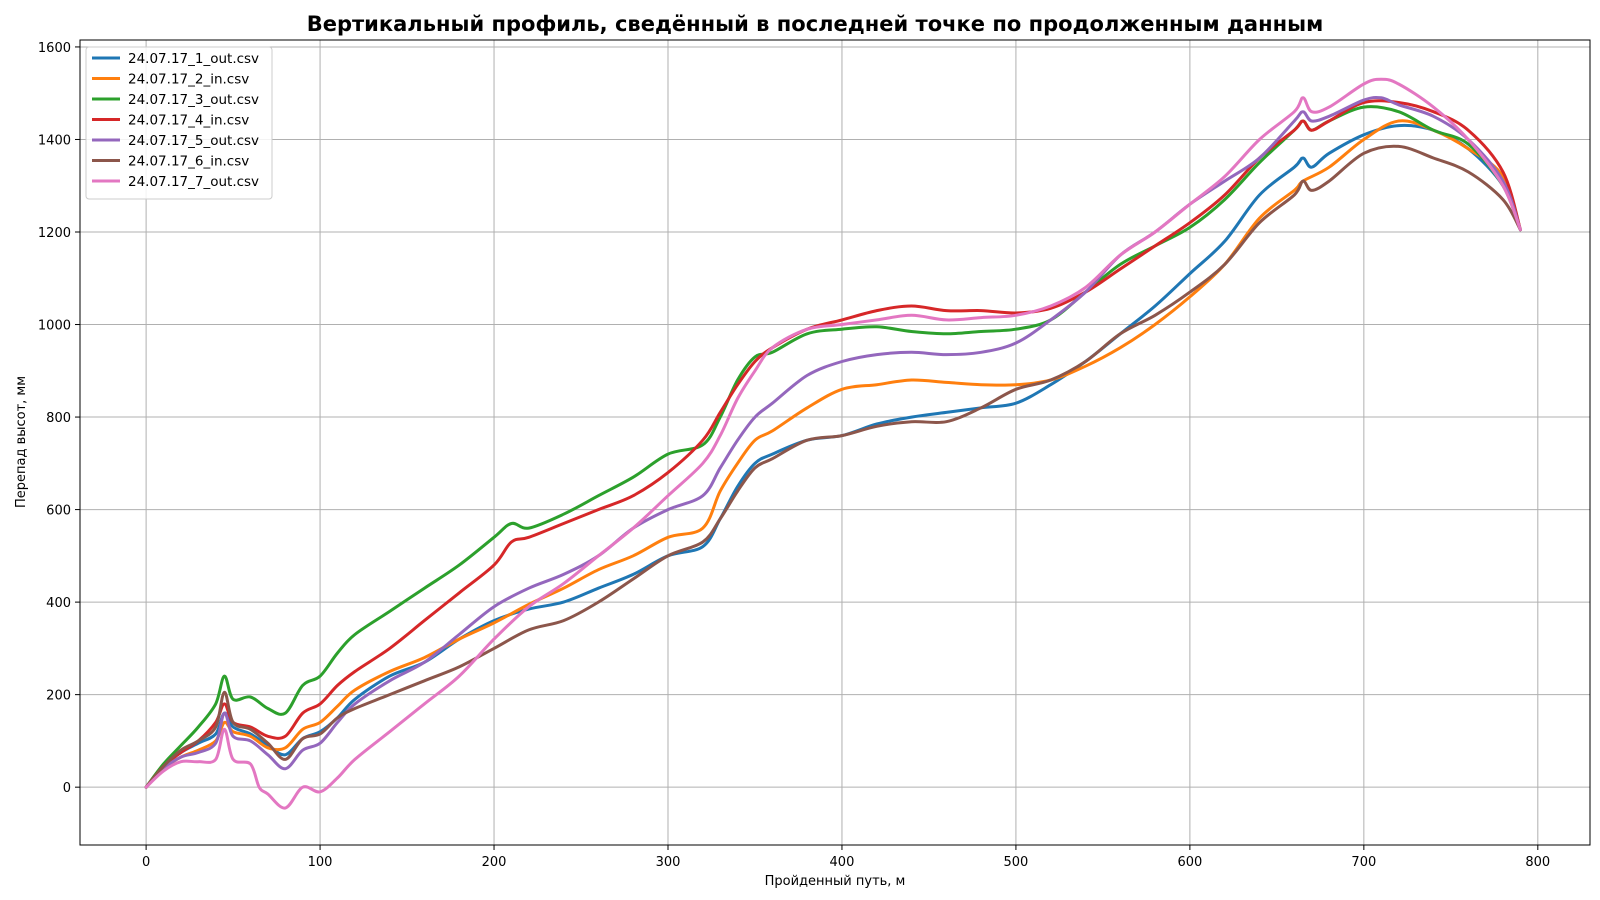 Image resolution: width=1600 pixels, height=900 pixels. What do you see at coordinates (835, 881) in the screenshot?
I see `x-axis-label: Пройденный путь, м` at bounding box center [835, 881].